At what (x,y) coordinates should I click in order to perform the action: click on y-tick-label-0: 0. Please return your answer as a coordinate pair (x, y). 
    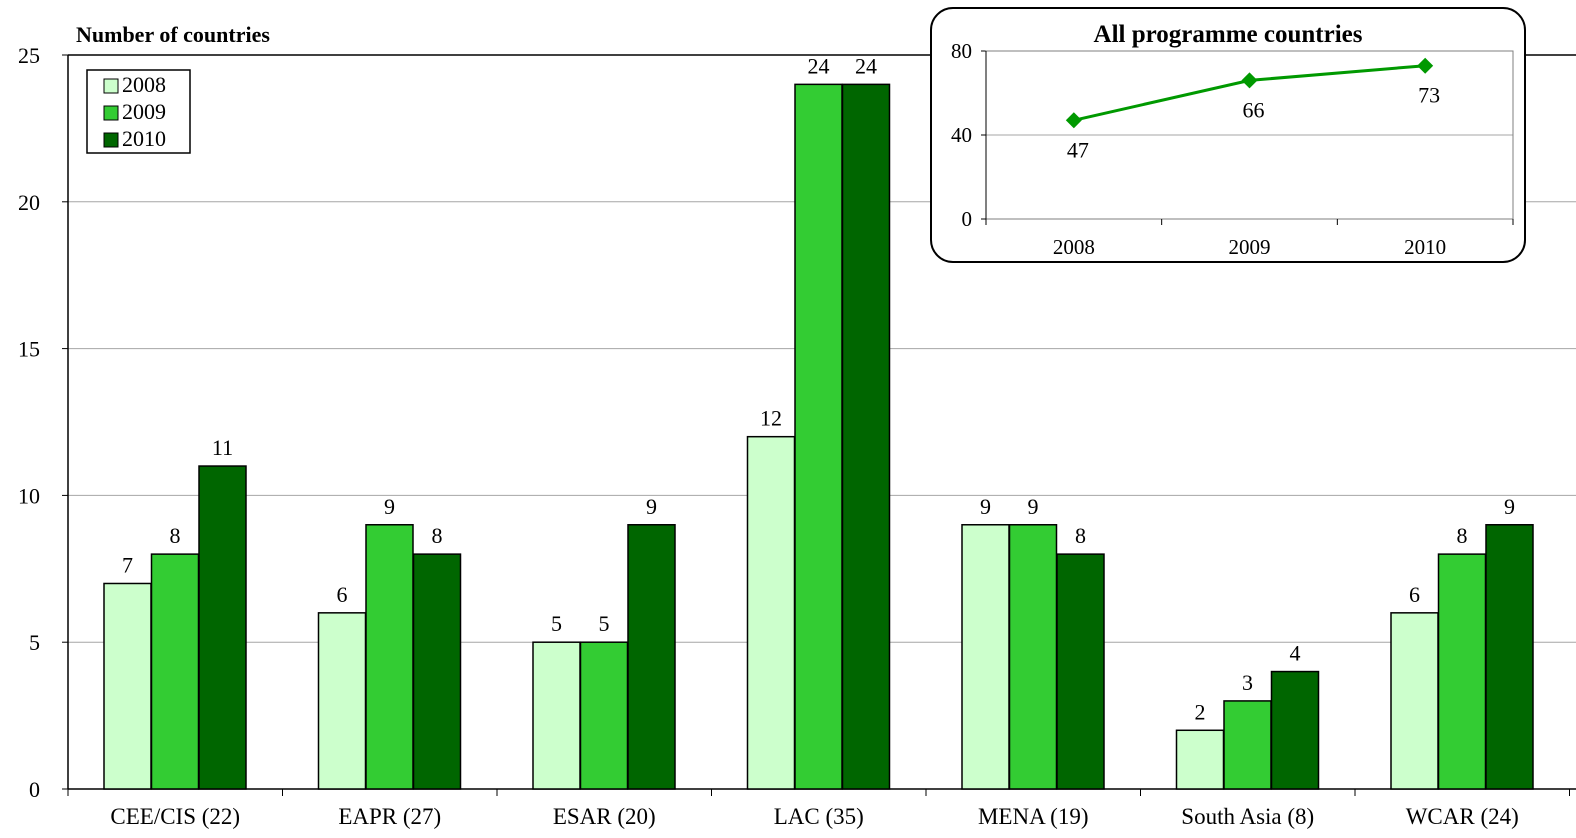
    Looking at the image, I should click on (34, 789).